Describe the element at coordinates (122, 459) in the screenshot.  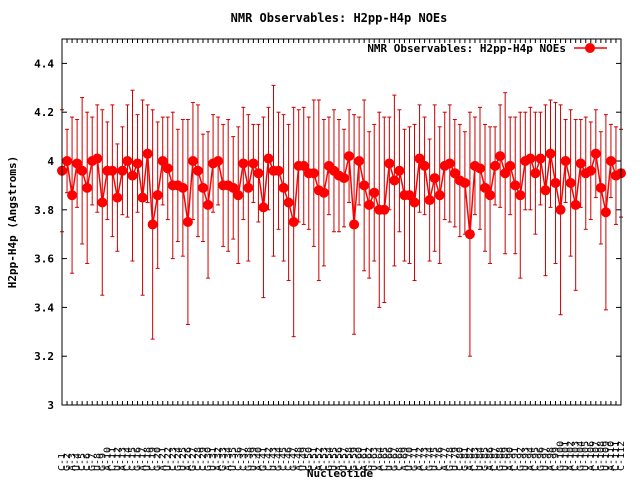
I see `x-tick-label: A-13` at that location.